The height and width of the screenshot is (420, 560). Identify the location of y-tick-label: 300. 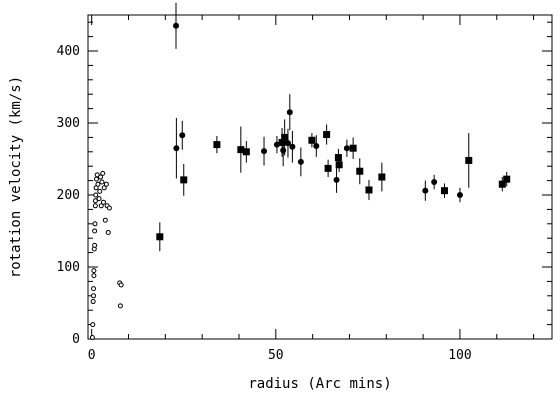
(68, 123).